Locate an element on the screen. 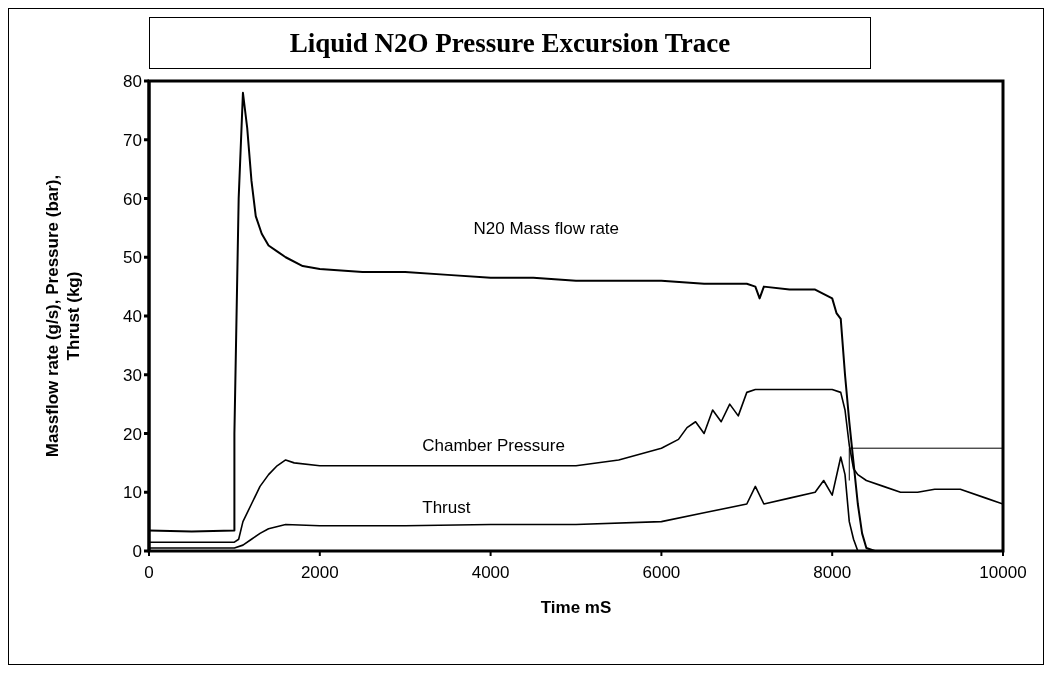  y-tick-label: 60 is located at coordinates (132, 199).